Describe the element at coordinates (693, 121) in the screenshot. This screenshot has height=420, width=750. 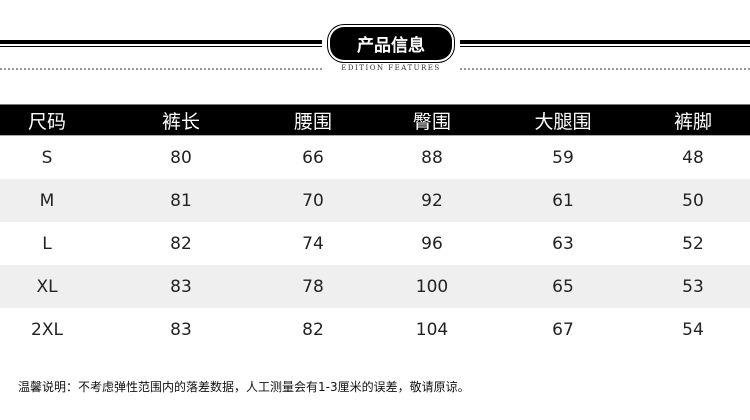
I see `header-cell: 裤脚` at that location.